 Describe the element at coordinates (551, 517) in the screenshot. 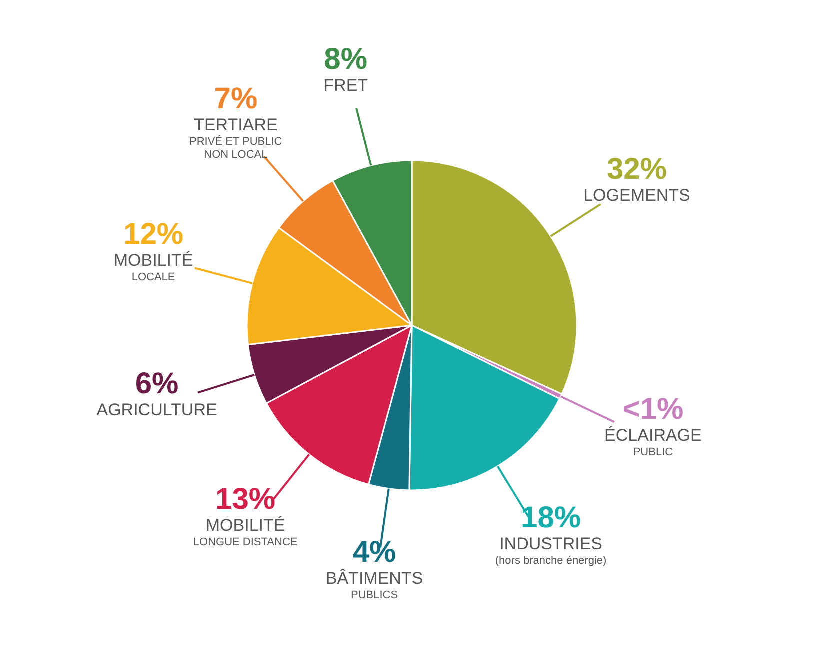

I see `data-label: 18%` at that location.